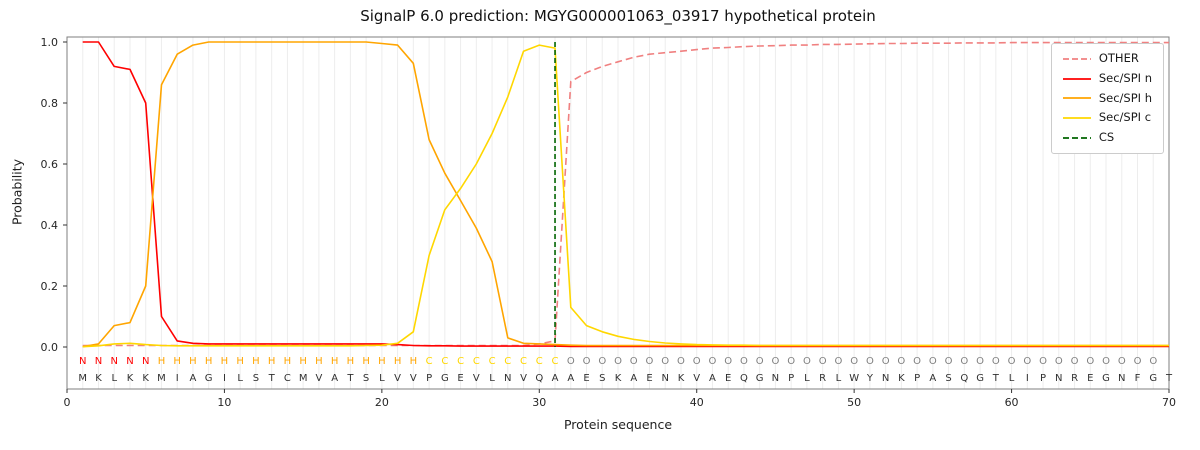  What do you see at coordinates (696, 378) in the screenshot?
I see `sequence-letter: V` at bounding box center [696, 378].